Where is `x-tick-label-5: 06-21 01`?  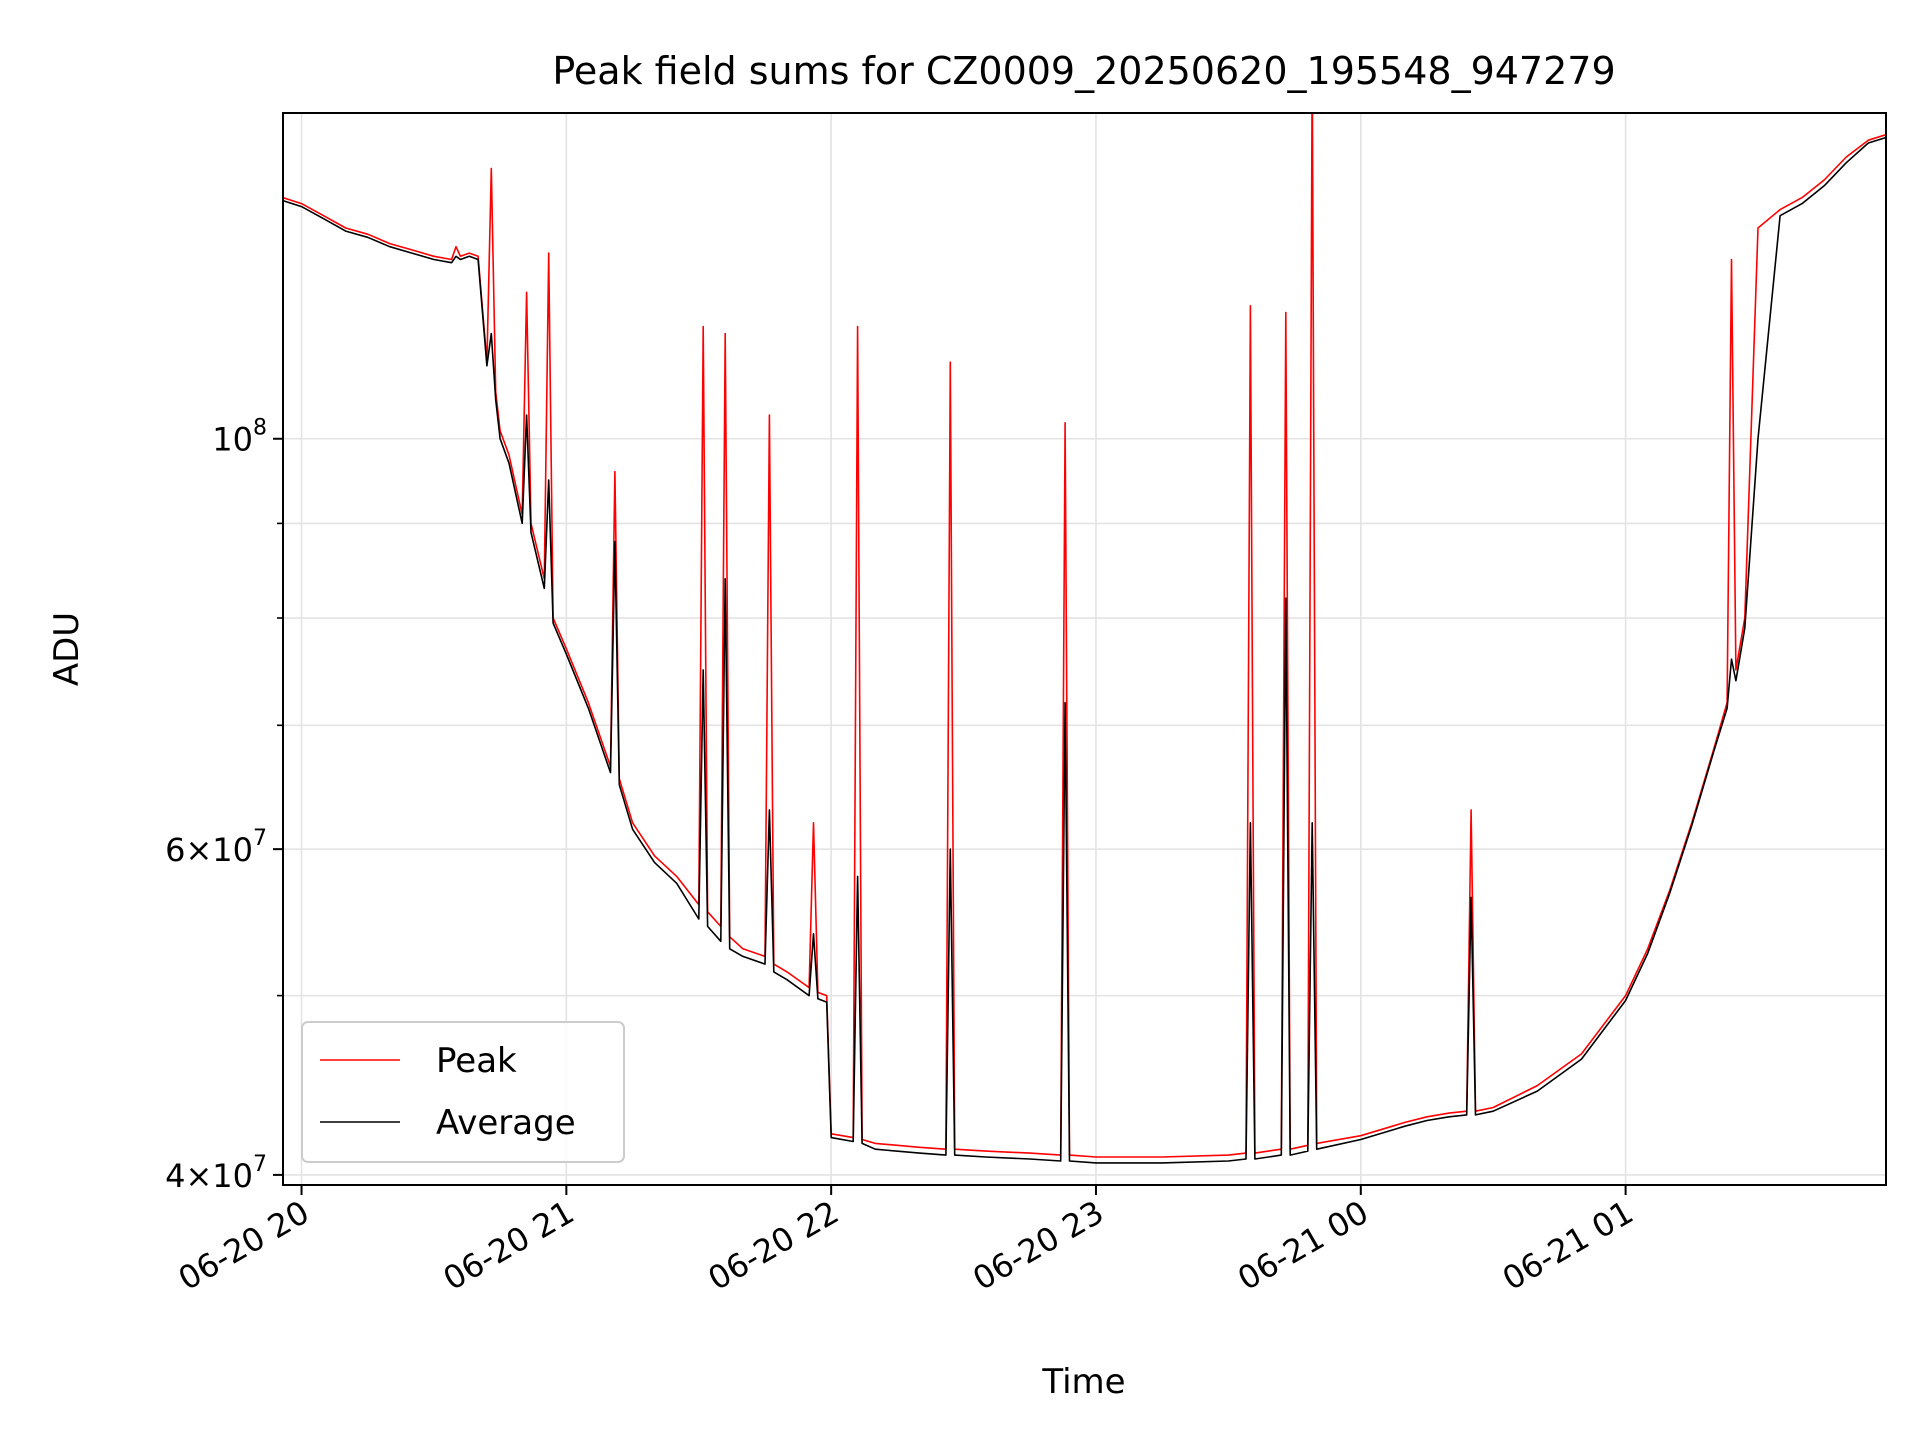
x-tick-label-5: 06-21 01 is located at coordinates (1568, 1245).